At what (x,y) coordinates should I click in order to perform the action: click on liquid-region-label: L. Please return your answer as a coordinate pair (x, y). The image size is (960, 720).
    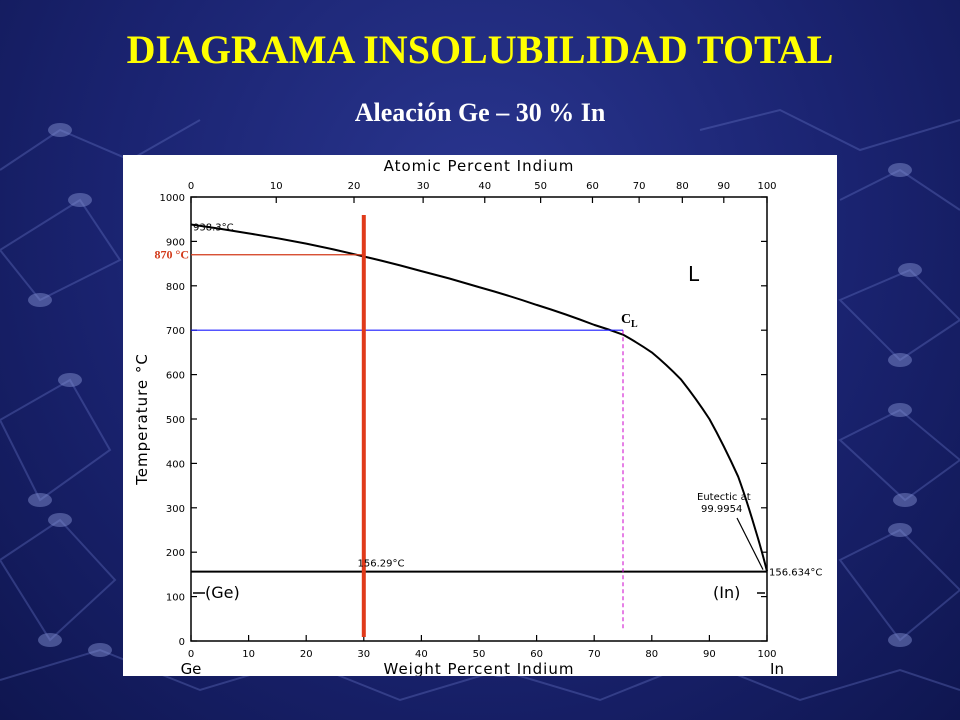
    Looking at the image, I should click on (694, 274).